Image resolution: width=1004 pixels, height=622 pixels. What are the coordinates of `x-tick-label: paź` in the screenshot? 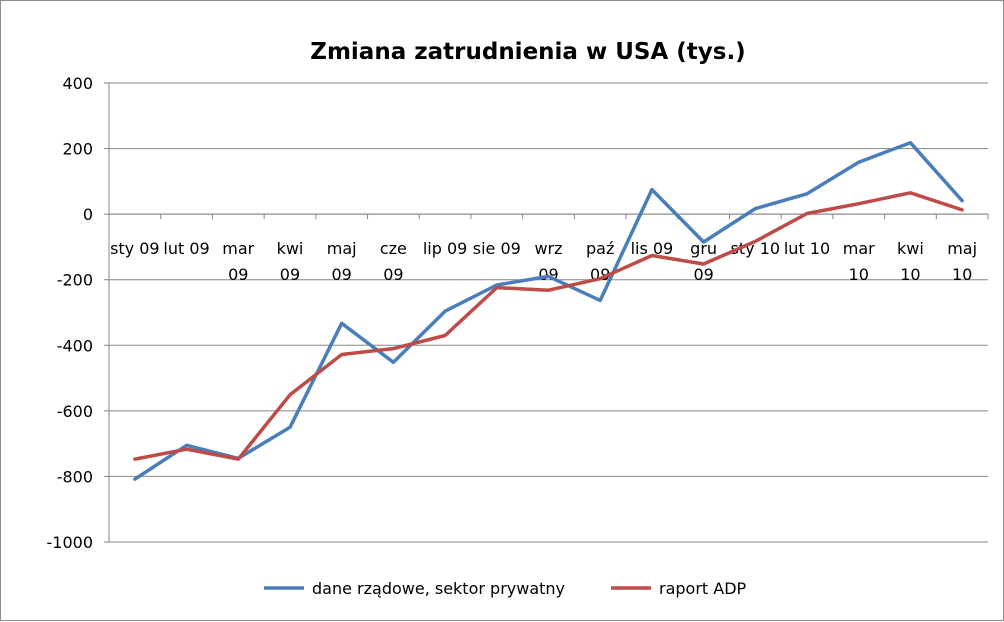 It's located at (600, 248).